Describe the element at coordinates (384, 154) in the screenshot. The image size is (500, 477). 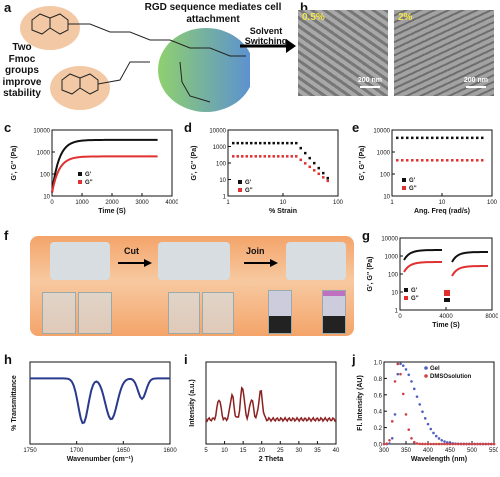
I see `chart-e-ytick-label: 1000` at that location.